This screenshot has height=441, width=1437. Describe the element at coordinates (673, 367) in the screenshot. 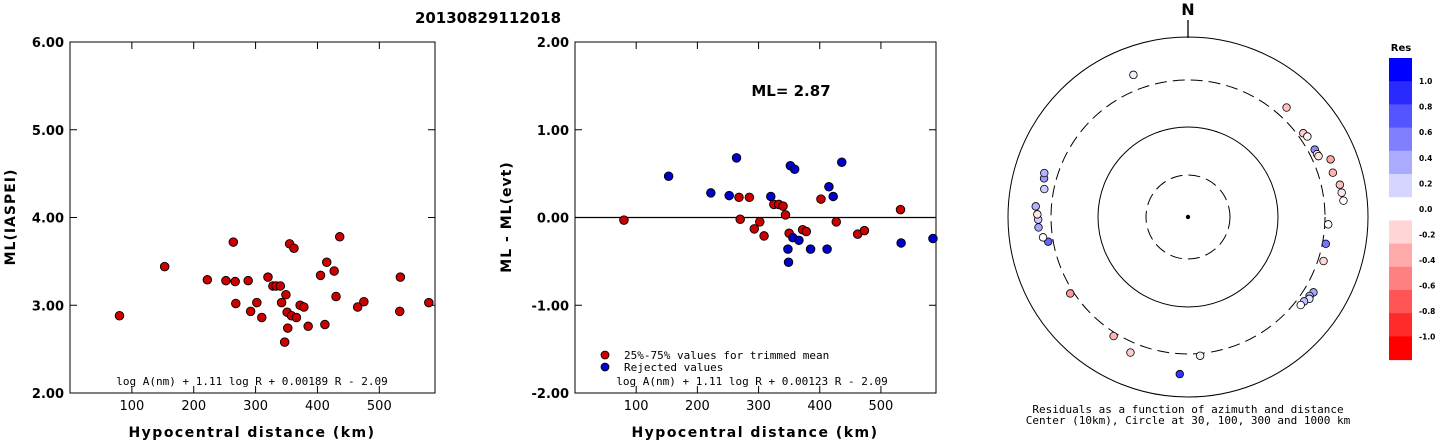

I see `legend-label-rejected: Rejected values` at that location.